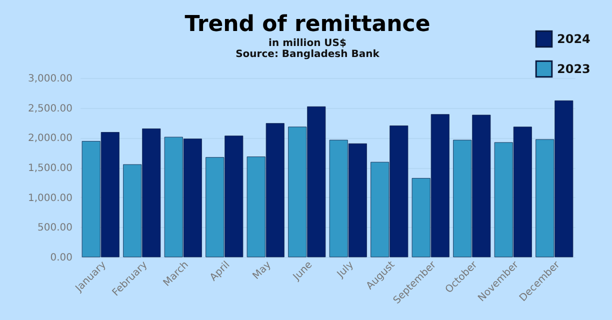 This screenshot has width=612, height=320. Describe the element at coordinates (50, 138) in the screenshot. I see `y-tick-label: 2,000.00` at that location.